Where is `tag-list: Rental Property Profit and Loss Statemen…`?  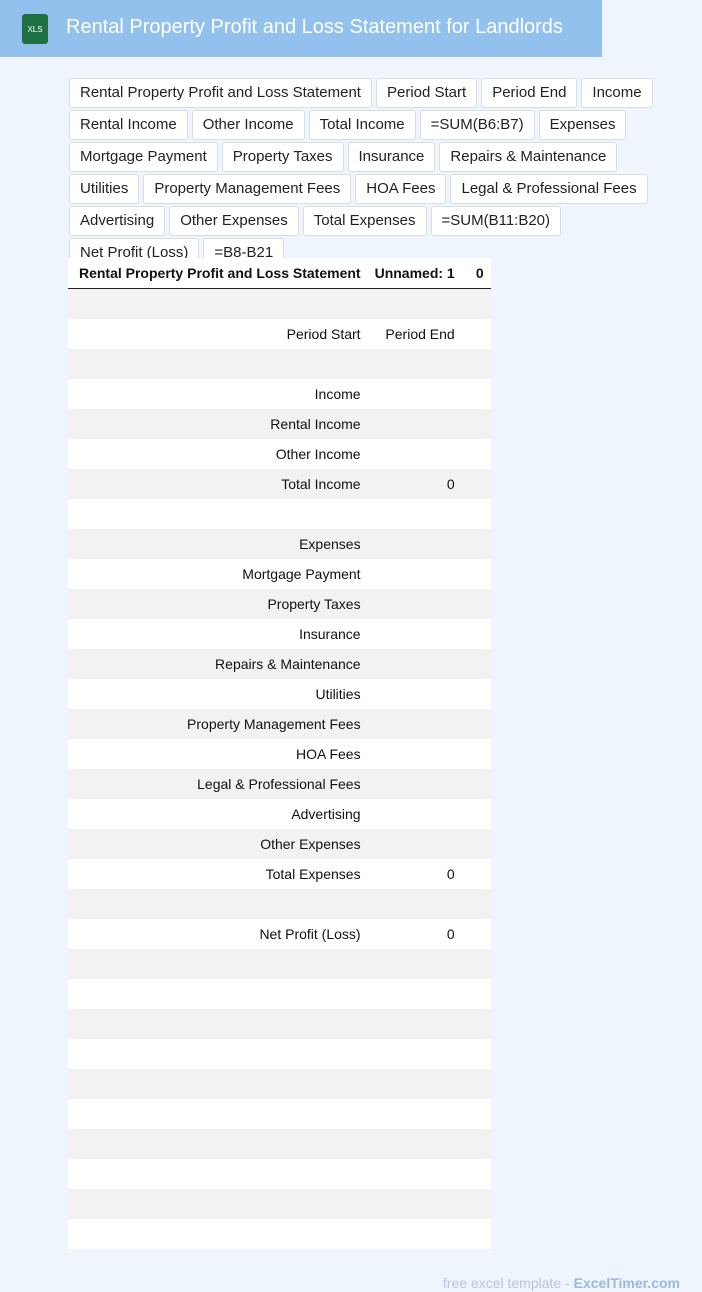 tag-list: Rental Property Profit and Loss Statemen… is located at coordinates (379, 173).